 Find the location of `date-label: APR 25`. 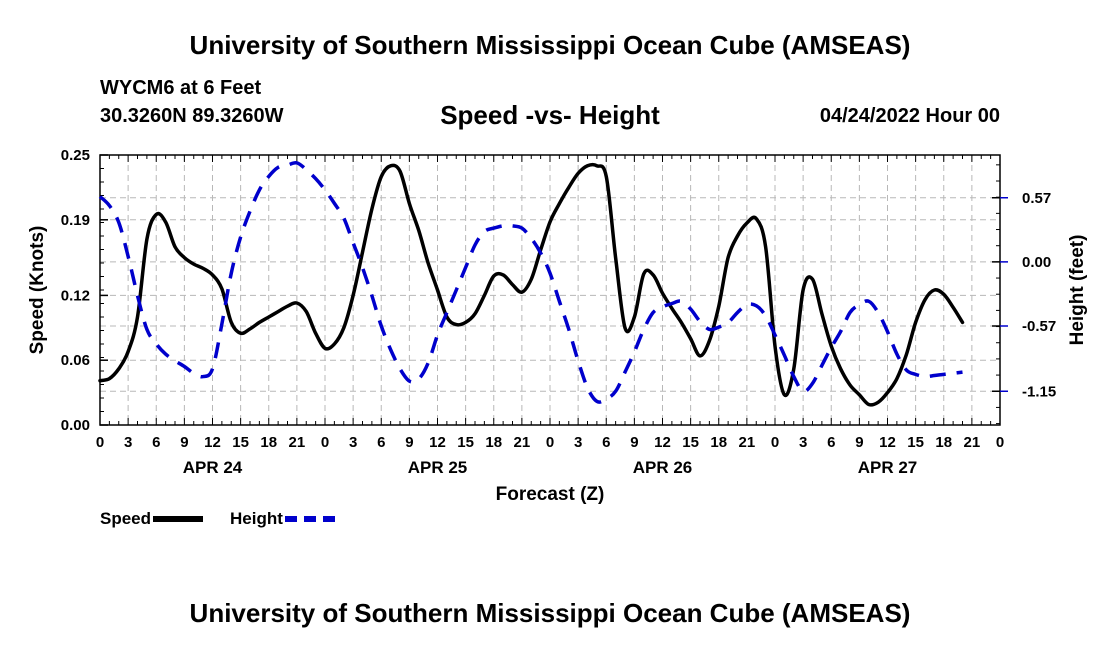

date-label: APR 25 is located at coordinates (438, 467).